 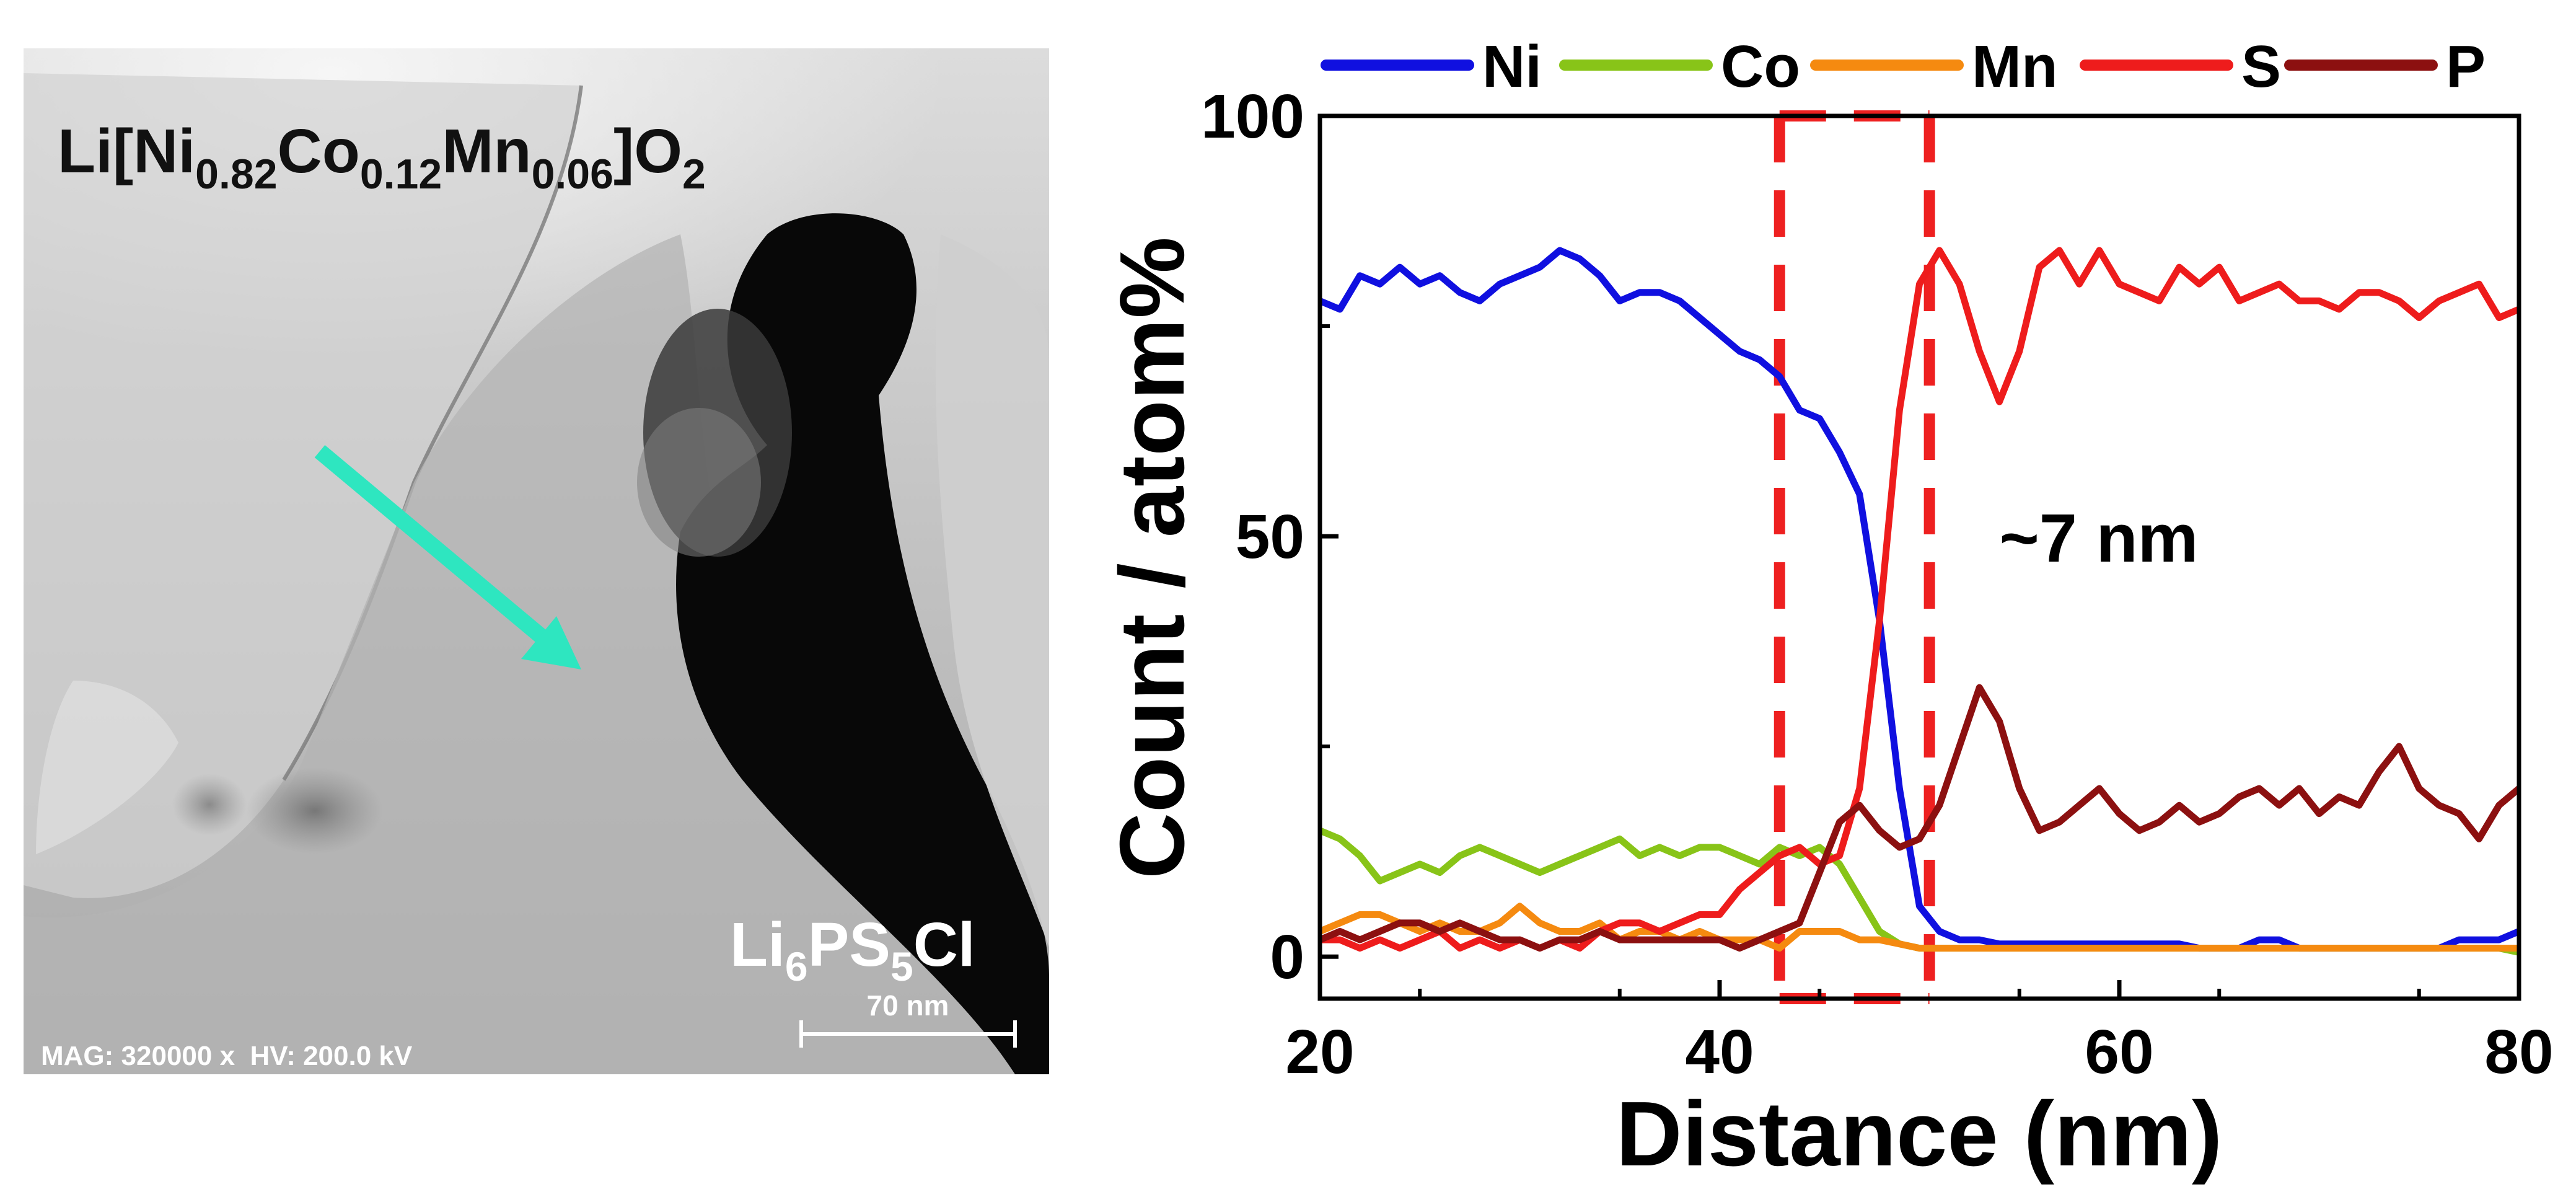 I want to click on interface-region-box, so click(x=1855, y=557).